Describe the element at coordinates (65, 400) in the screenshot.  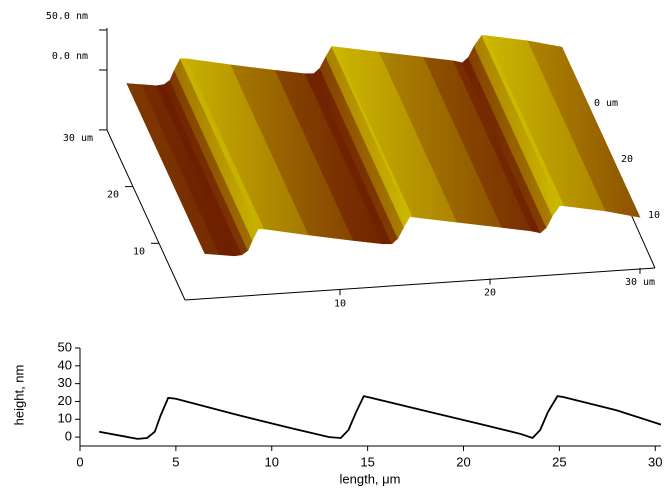
I see `y-tick-label: 20` at that location.